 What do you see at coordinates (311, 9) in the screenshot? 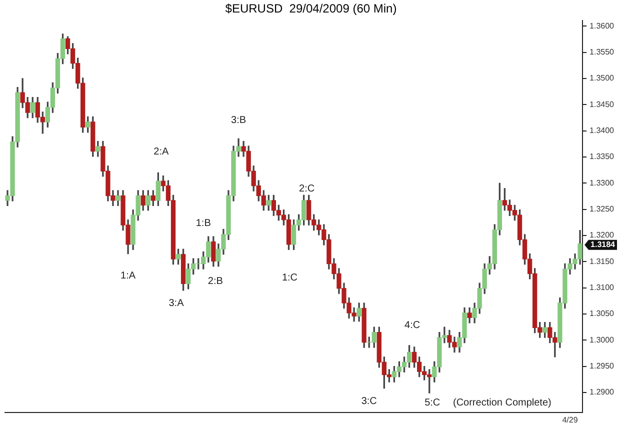
I see `chart-title: $EURUSD 29/04/2009 (60 Min)` at bounding box center [311, 9].